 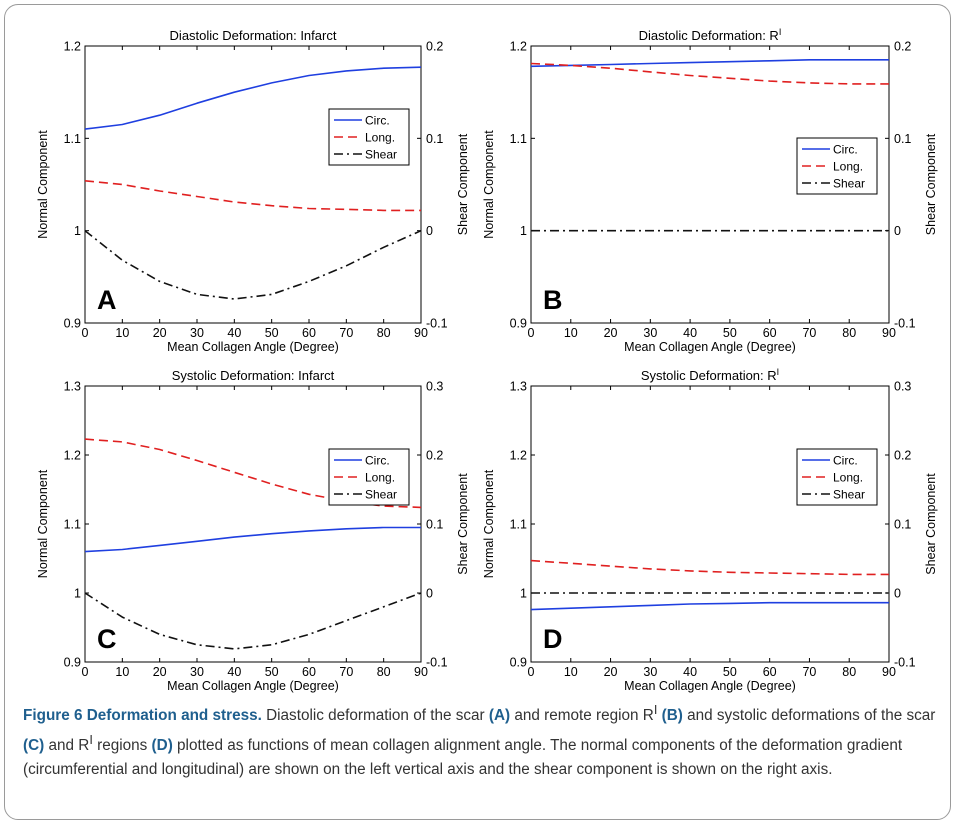 What do you see at coordinates (234, 672) in the screenshot?
I see `panel-c-x-tick-label: 40` at bounding box center [234, 672].